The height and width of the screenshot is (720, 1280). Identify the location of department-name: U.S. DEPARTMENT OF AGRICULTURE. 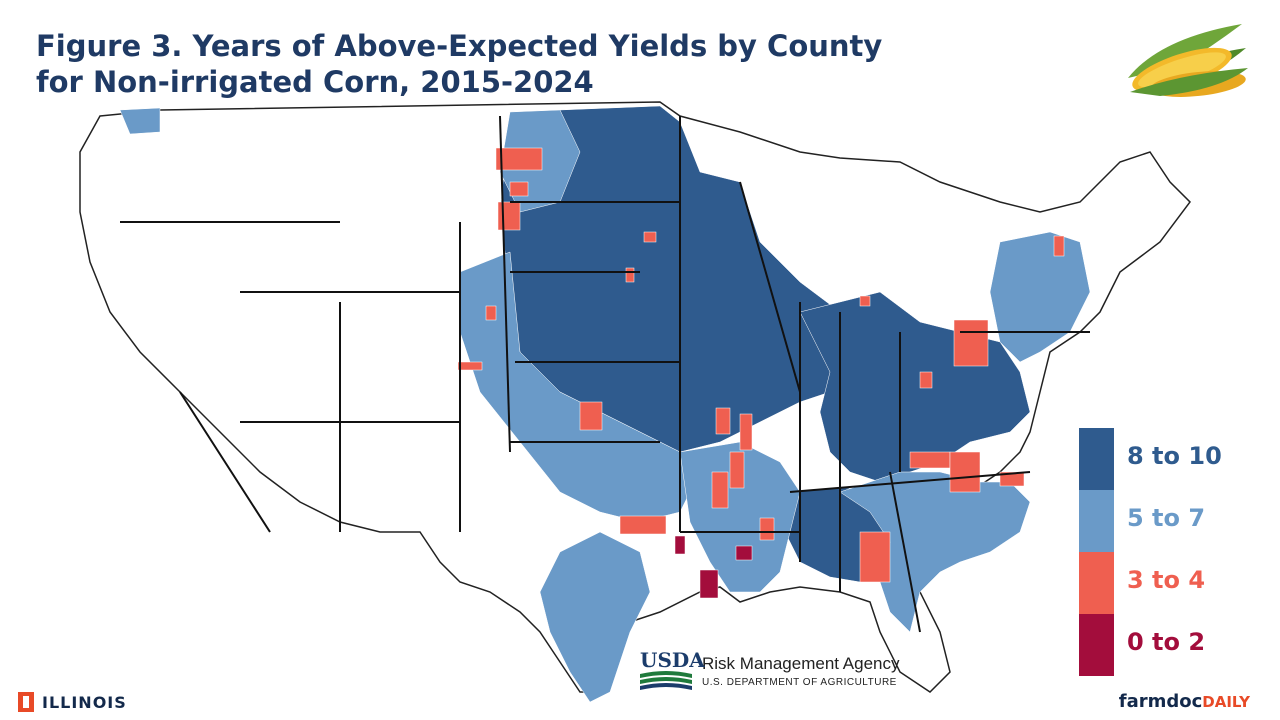
(799, 682).